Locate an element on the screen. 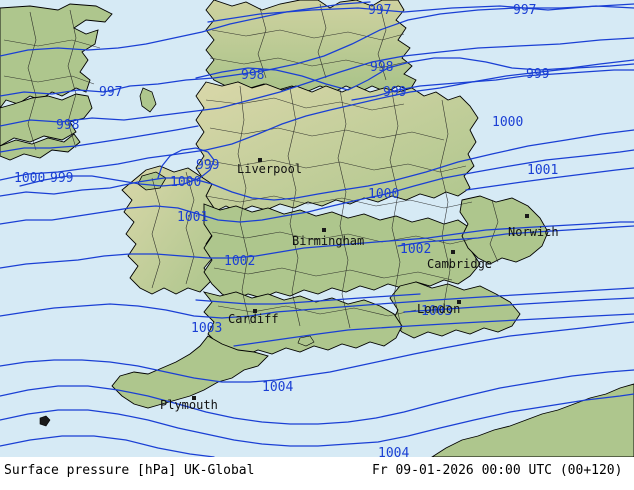  isobar-label-998-4: 998 is located at coordinates (382, 67).